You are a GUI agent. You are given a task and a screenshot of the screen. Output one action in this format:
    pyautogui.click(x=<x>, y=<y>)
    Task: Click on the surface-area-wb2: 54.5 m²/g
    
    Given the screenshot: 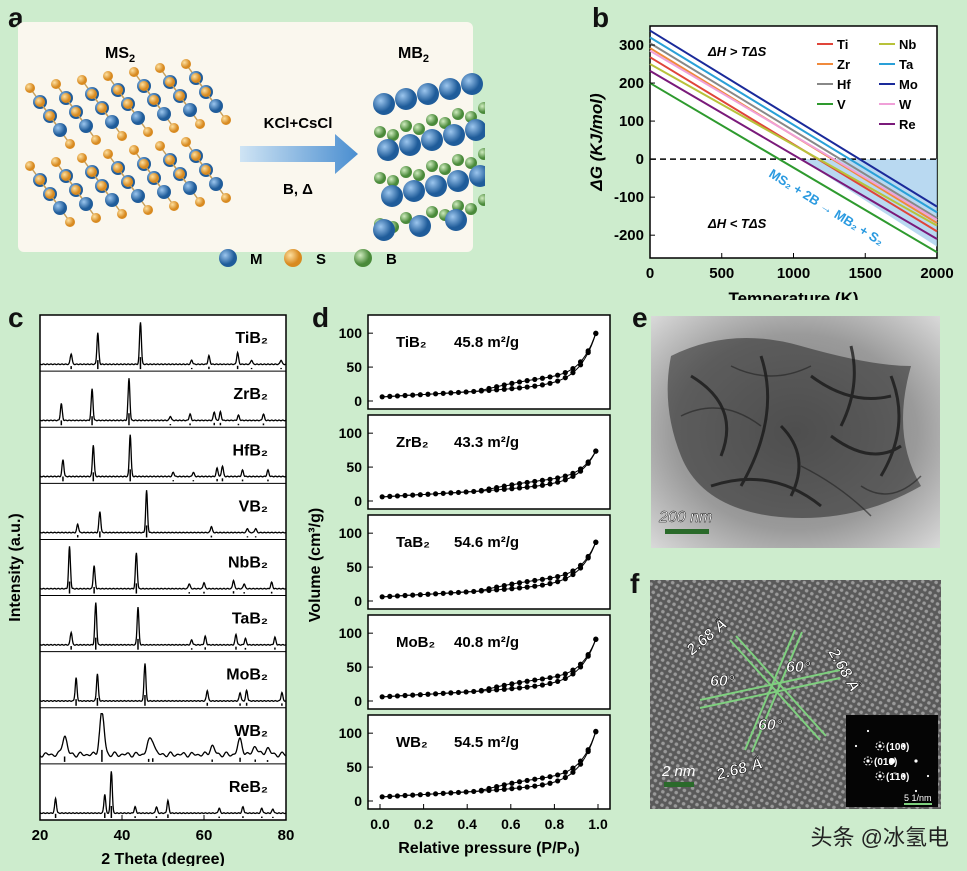 What is the action you would take?
    pyautogui.click(x=486, y=742)
    